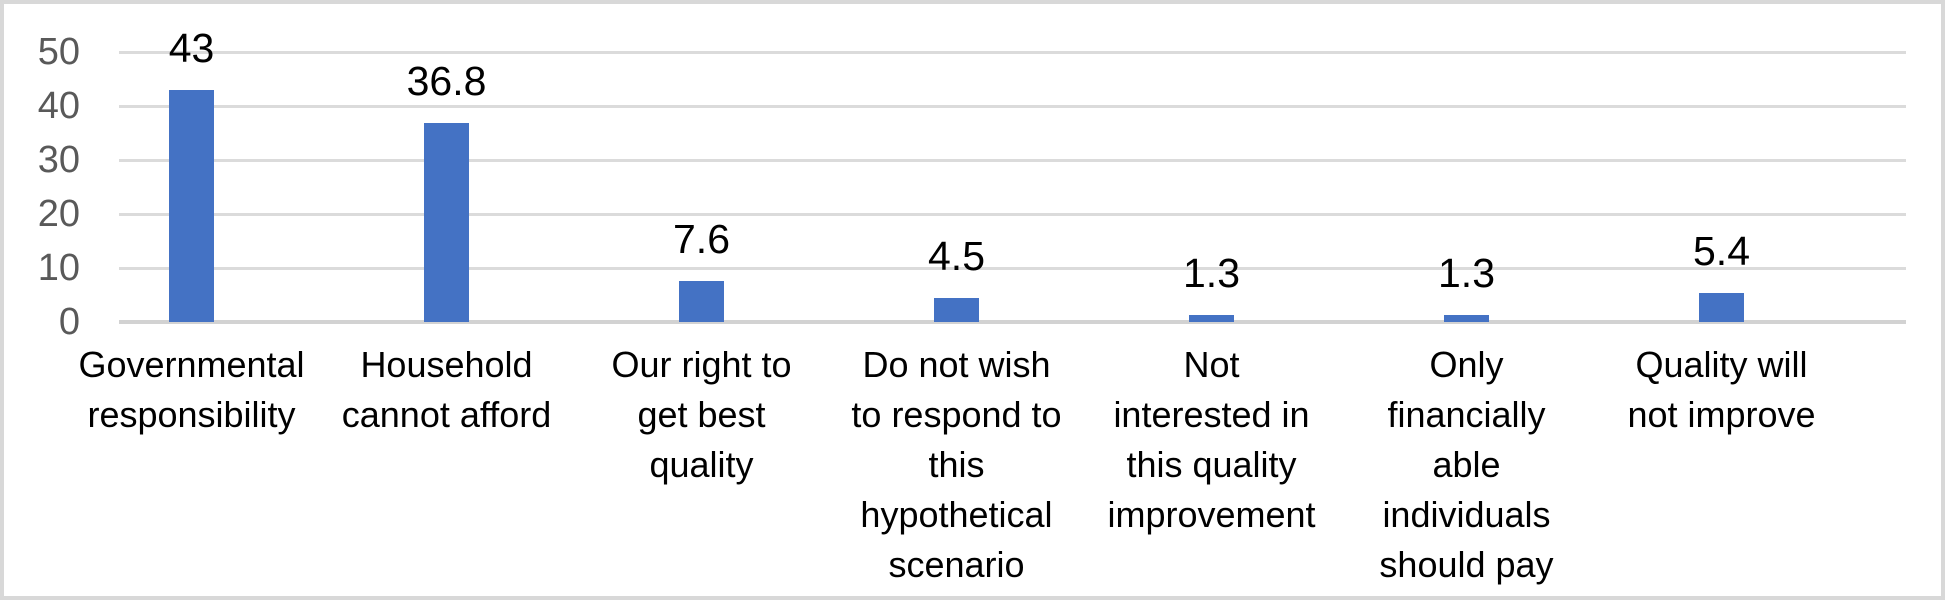  Describe the element at coordinates (58, 106) in the screenshot. I see `y-axis-tick-label: 40` at that location.